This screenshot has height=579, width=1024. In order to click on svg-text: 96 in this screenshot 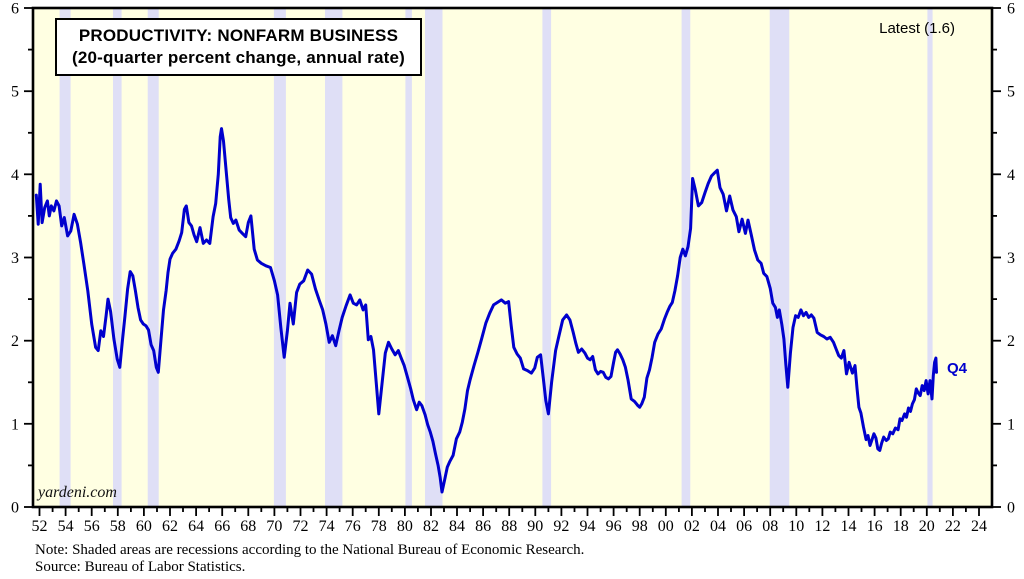, I will do `click(614, 526)`.